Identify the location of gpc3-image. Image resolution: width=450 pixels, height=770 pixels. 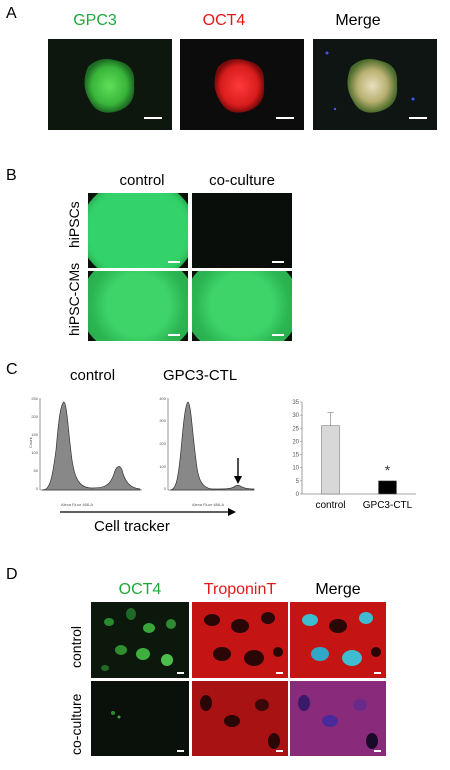
(110, 84).